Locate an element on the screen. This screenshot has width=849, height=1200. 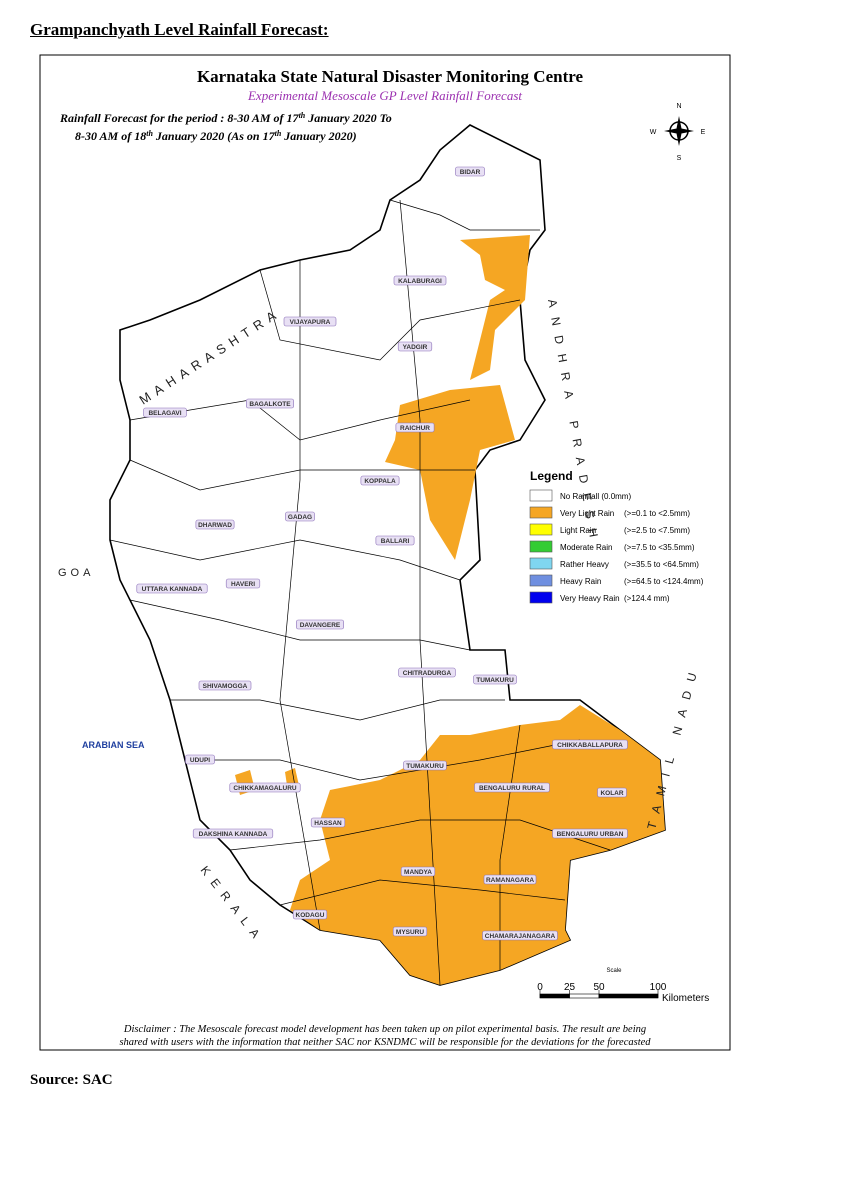
district-label: KOLAR is located at coordinates (611, 793).